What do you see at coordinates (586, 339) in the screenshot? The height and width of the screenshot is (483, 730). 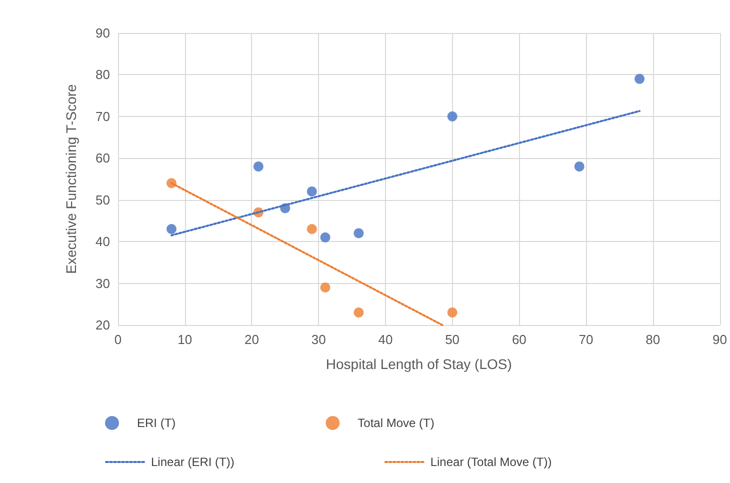 I see `x-tick-label: 70` at bounding box center [586, 339].